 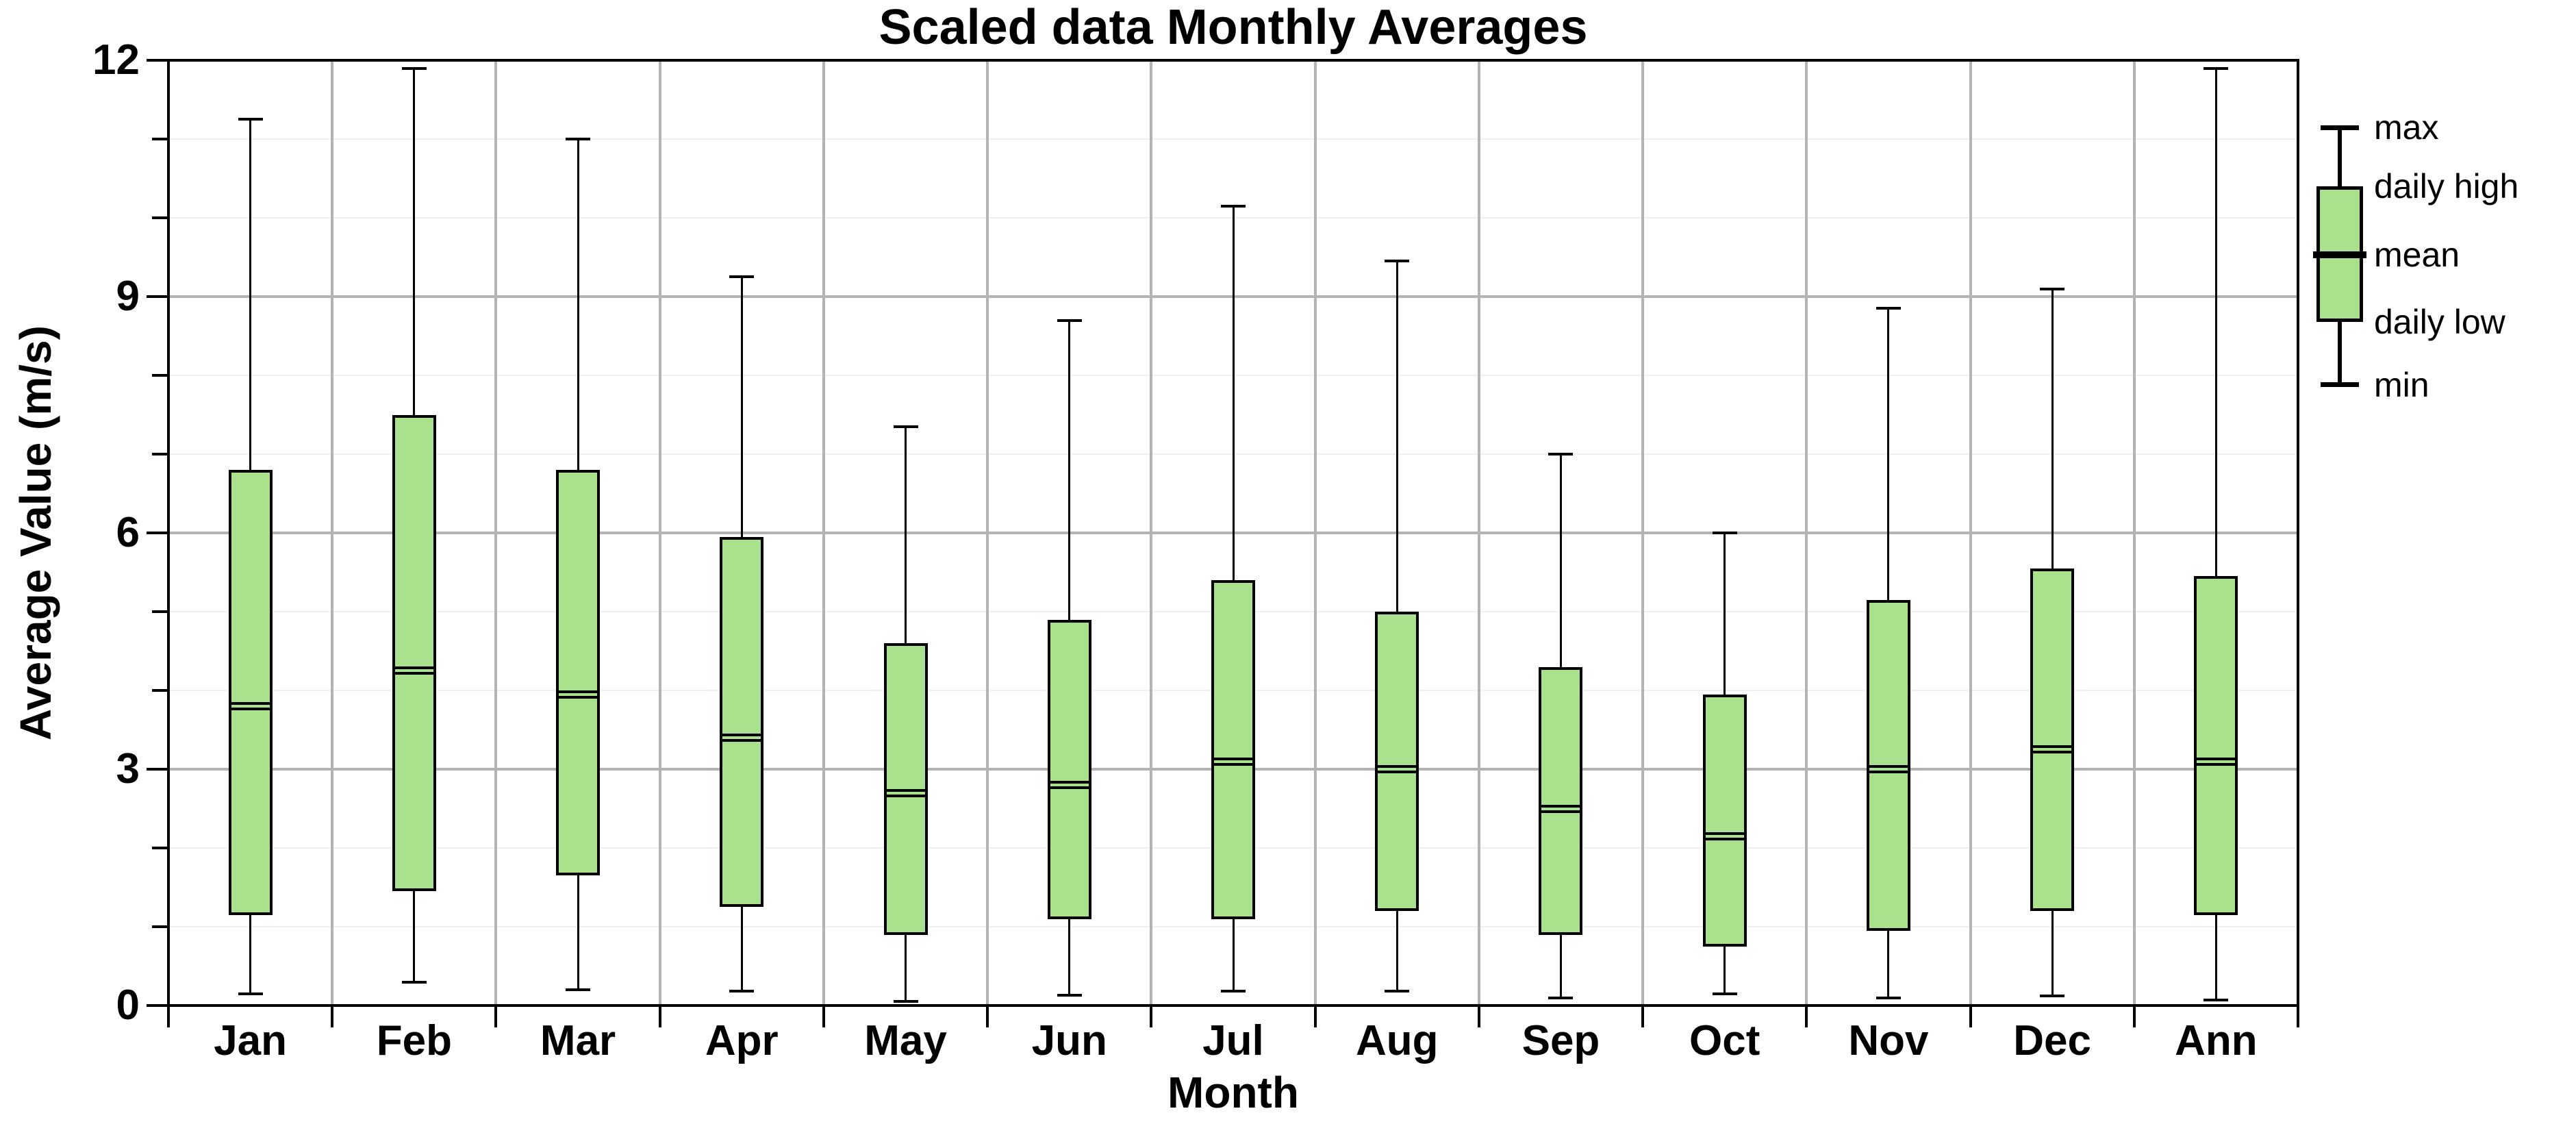 I want to click on legend-label-max: max, so click(x=2406, y=128).